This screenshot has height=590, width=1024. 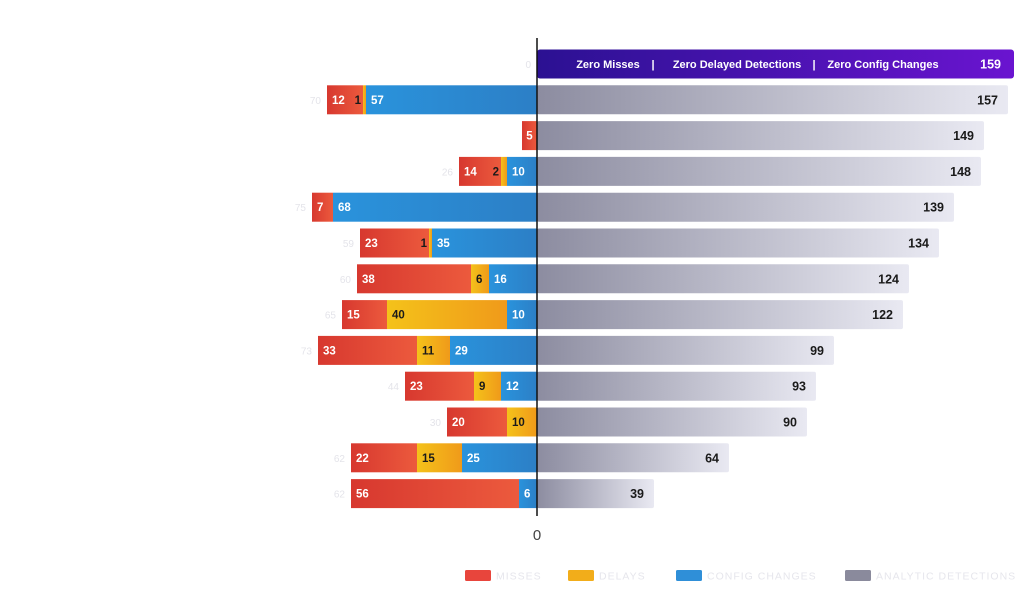 I want to click on config-label: 35, so click(x=443, y=244).